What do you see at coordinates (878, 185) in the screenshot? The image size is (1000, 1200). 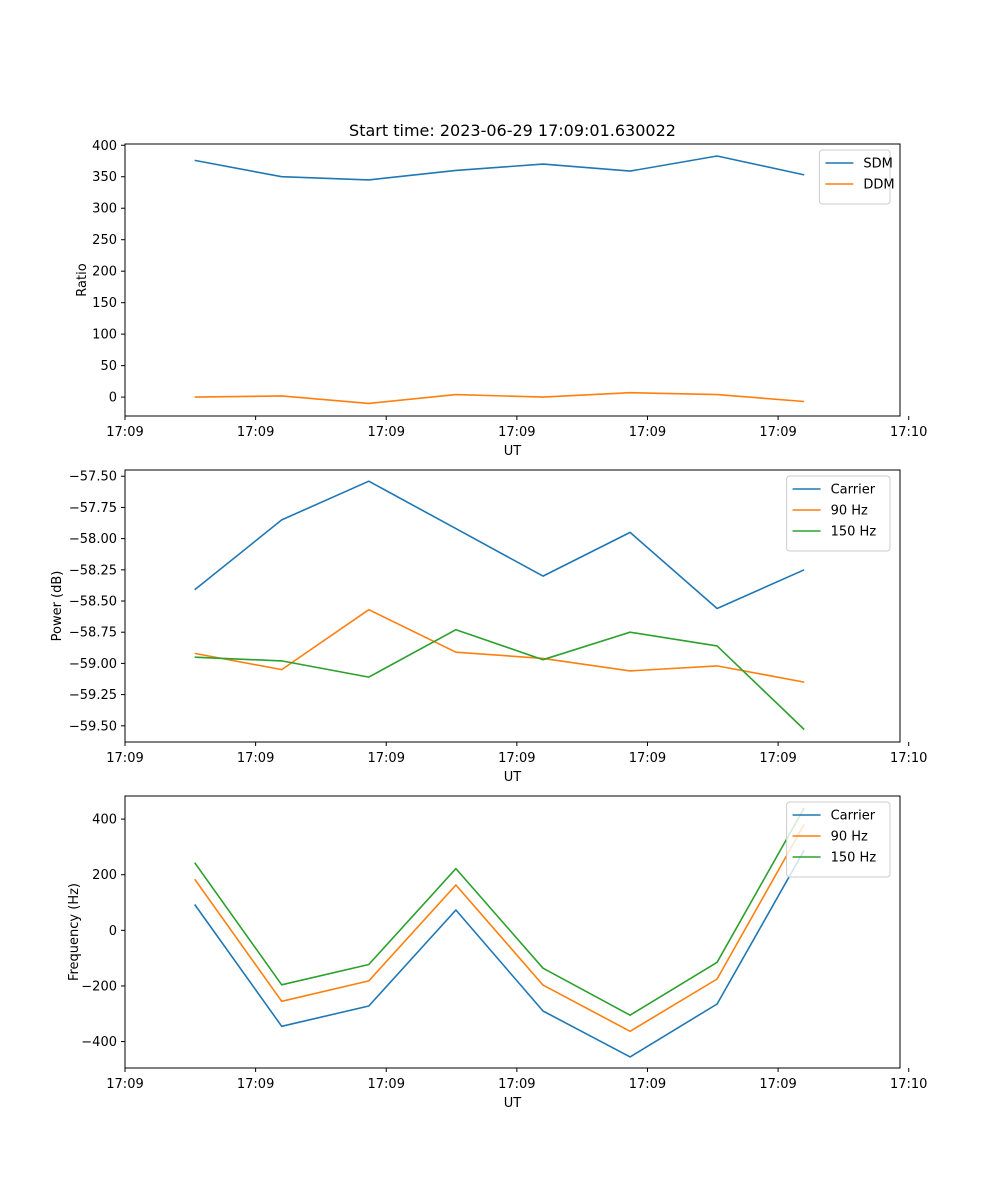 I see `legend-label: DDM` at bounding box center [878, 185].